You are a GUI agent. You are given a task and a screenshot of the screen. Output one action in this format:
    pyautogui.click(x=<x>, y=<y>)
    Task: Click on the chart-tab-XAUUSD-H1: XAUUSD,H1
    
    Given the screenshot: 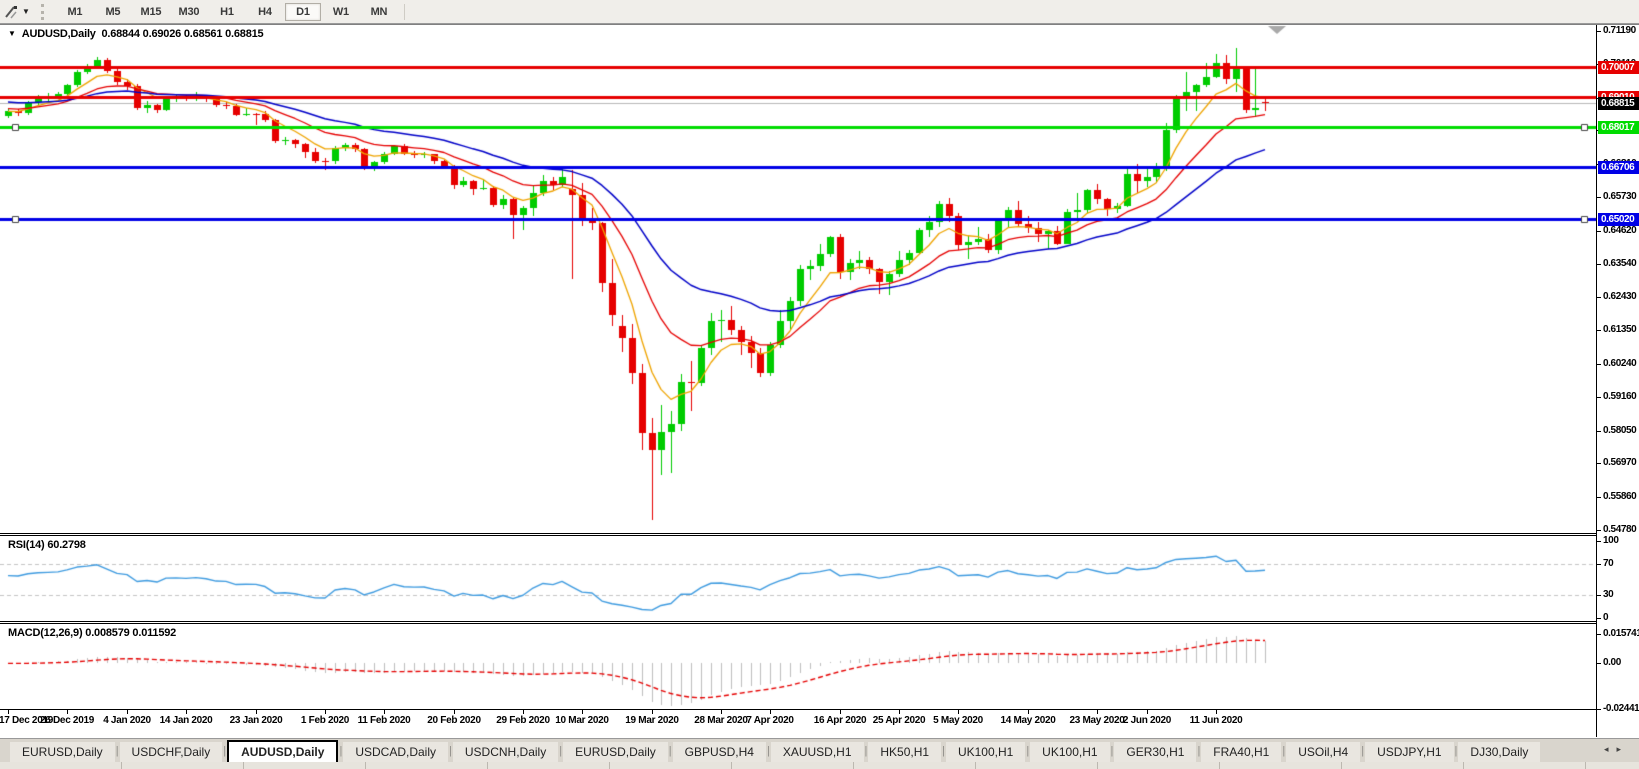 What is the action you would take?
    pyautogui.click(x=817, y=752)
    